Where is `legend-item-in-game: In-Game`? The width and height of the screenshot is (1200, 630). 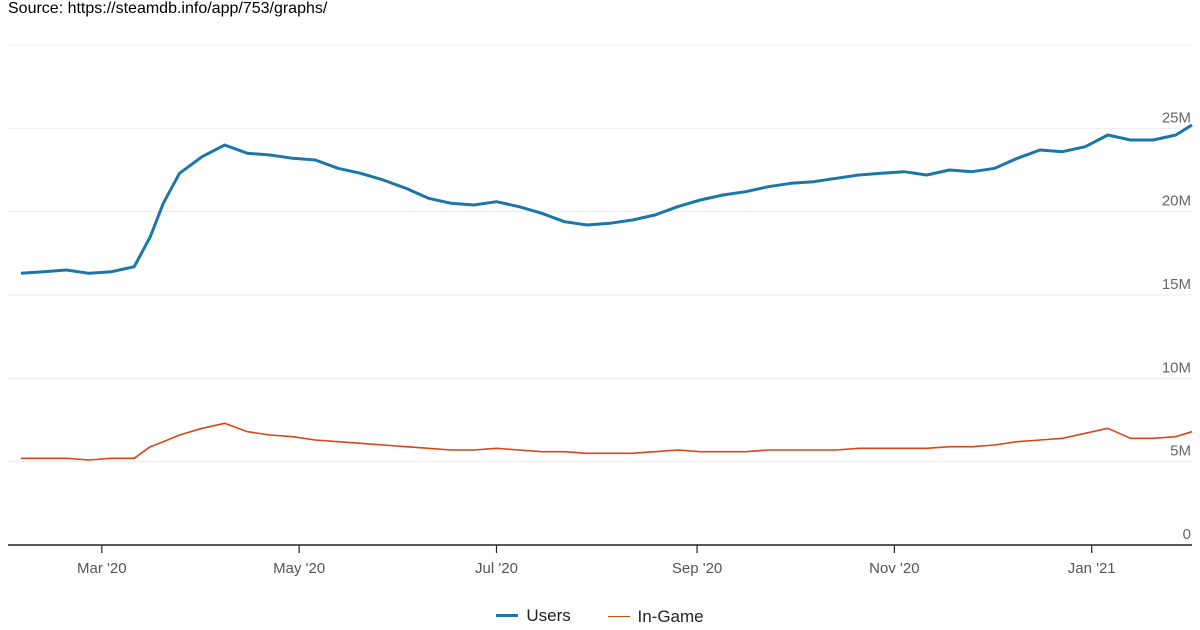 legend-item-in-game: In-Game is located at coordinates (655, 616).